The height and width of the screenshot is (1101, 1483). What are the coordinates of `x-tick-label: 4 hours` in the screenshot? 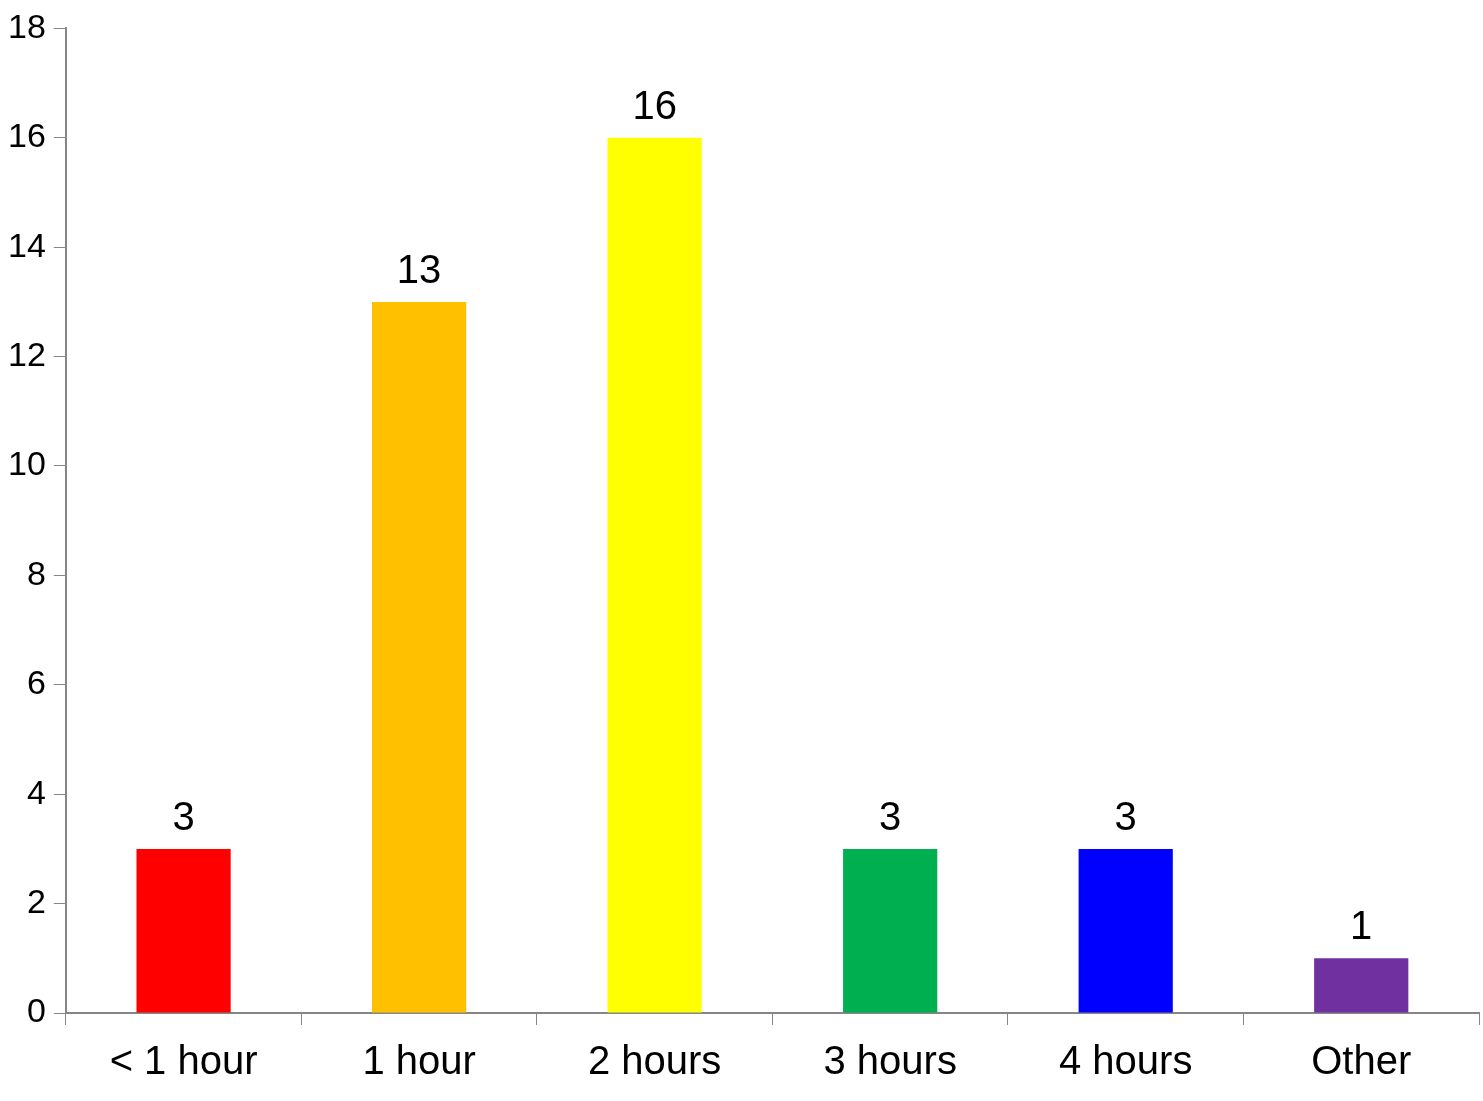 It's located at (1125, 1060).